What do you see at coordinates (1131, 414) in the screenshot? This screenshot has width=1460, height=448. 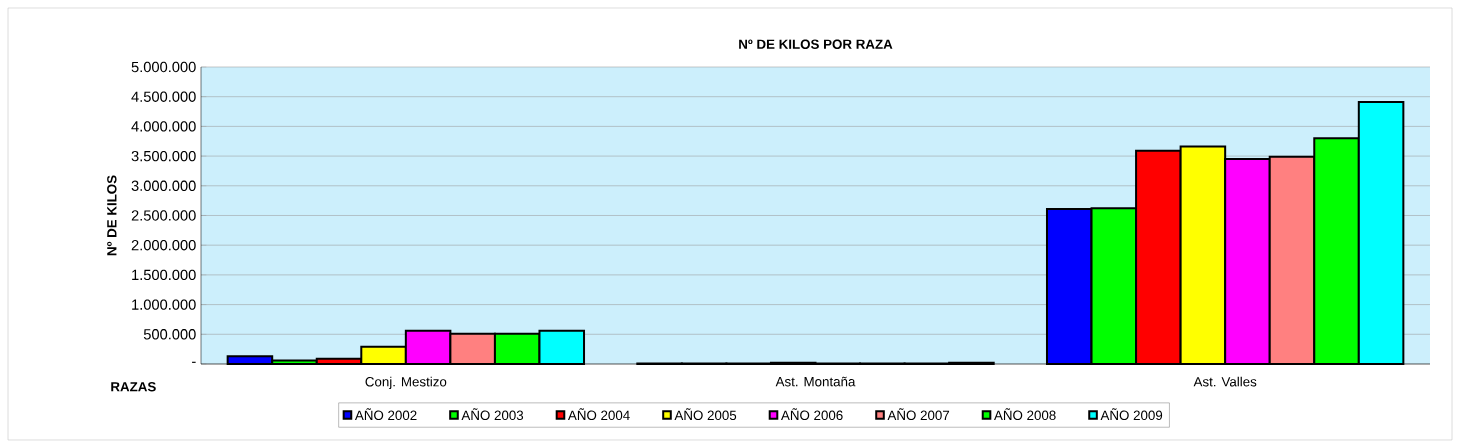 I see `legend-label: AÑO 2009` at bounding box center [1131, 414].